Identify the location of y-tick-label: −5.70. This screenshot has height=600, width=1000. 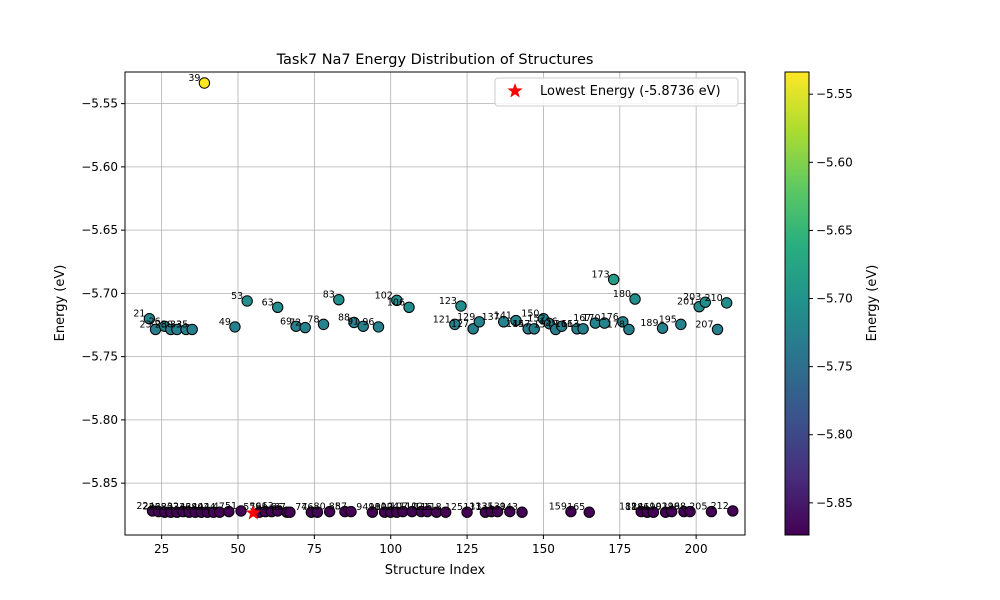
(99, 293).